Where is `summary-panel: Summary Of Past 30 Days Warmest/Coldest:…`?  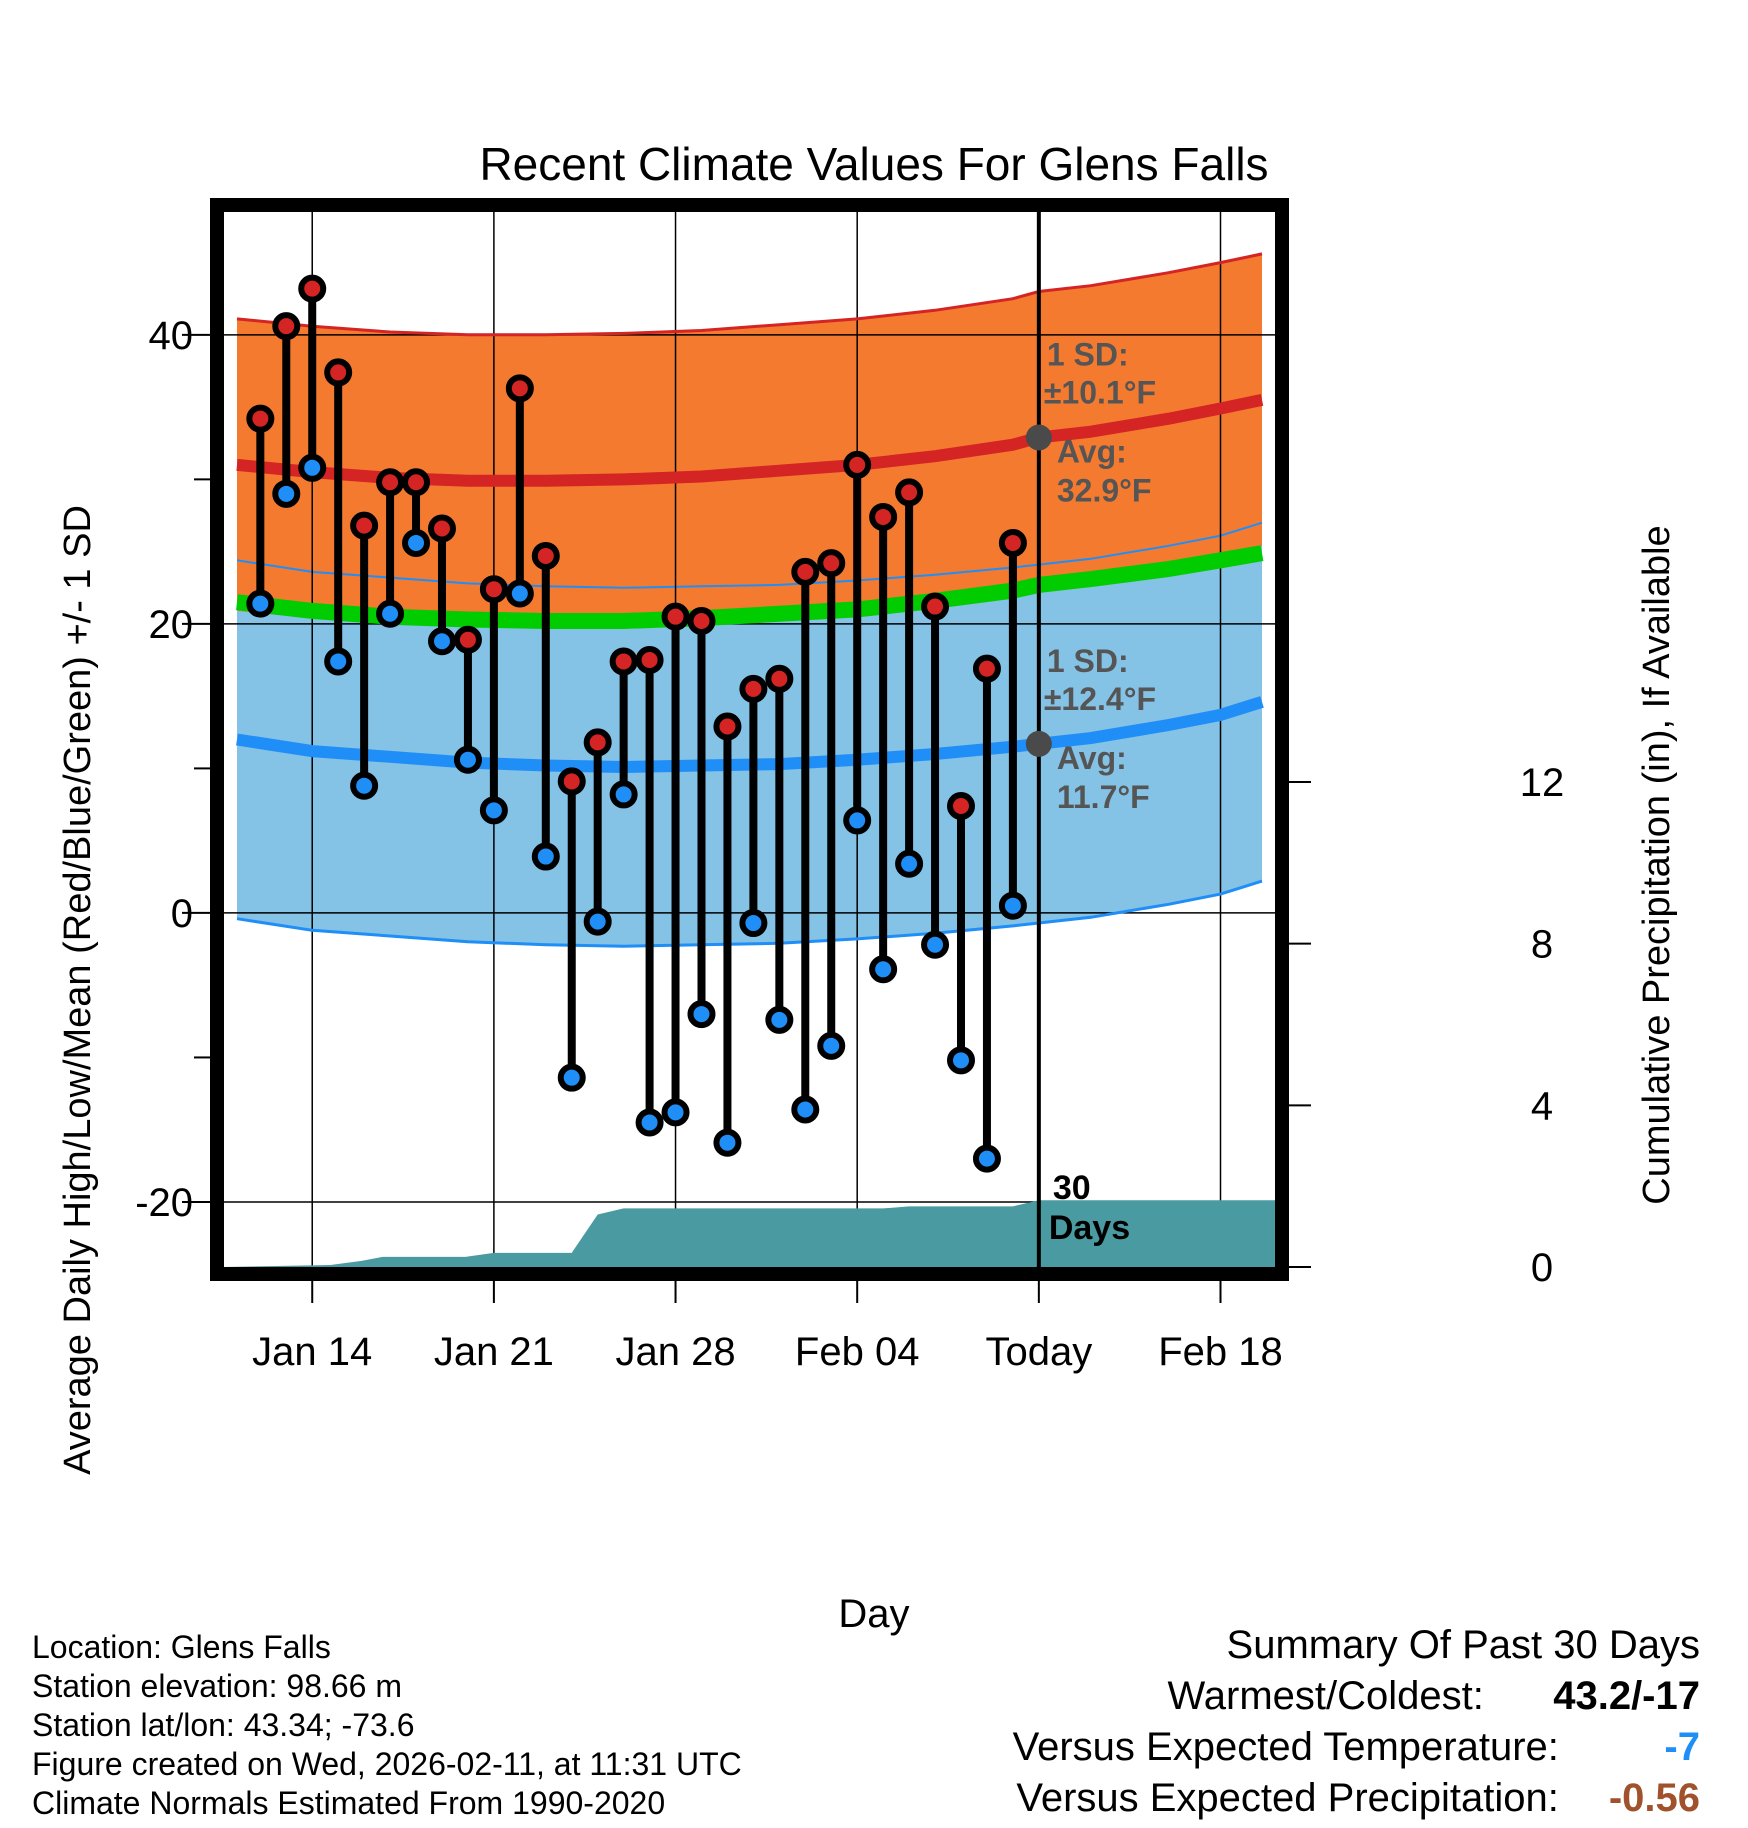
summary-panel: Summary Of Past 30 Days Warmest/Coldest:… is located at coordinates (1320, 1722).